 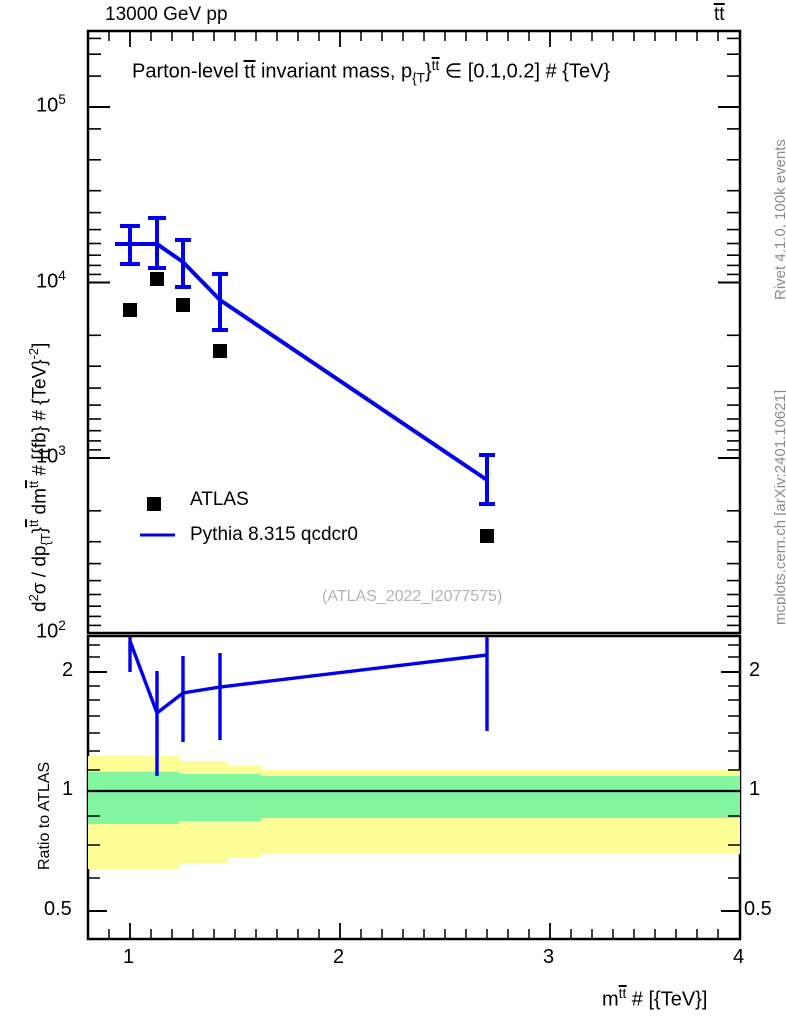 What do you see at coordinates (739, 957) in the screenshot?
I see `x-tick-label-4: 4` at bounding box center [739, 957].